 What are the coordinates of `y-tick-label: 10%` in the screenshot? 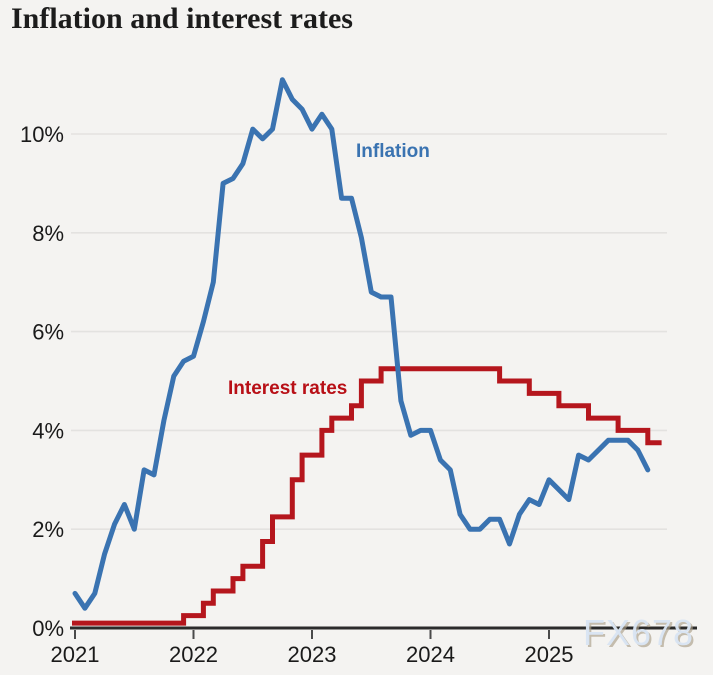 It's located at (42, 134).